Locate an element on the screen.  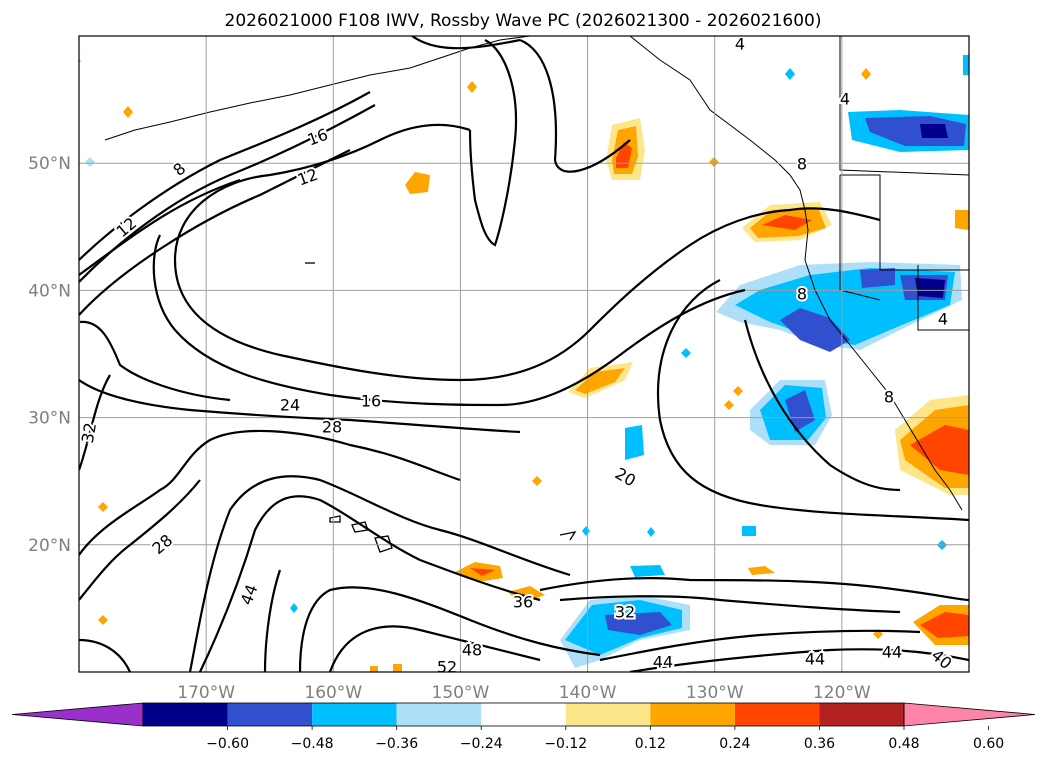
contour-label: 24 is located at coordinates (290, 405).